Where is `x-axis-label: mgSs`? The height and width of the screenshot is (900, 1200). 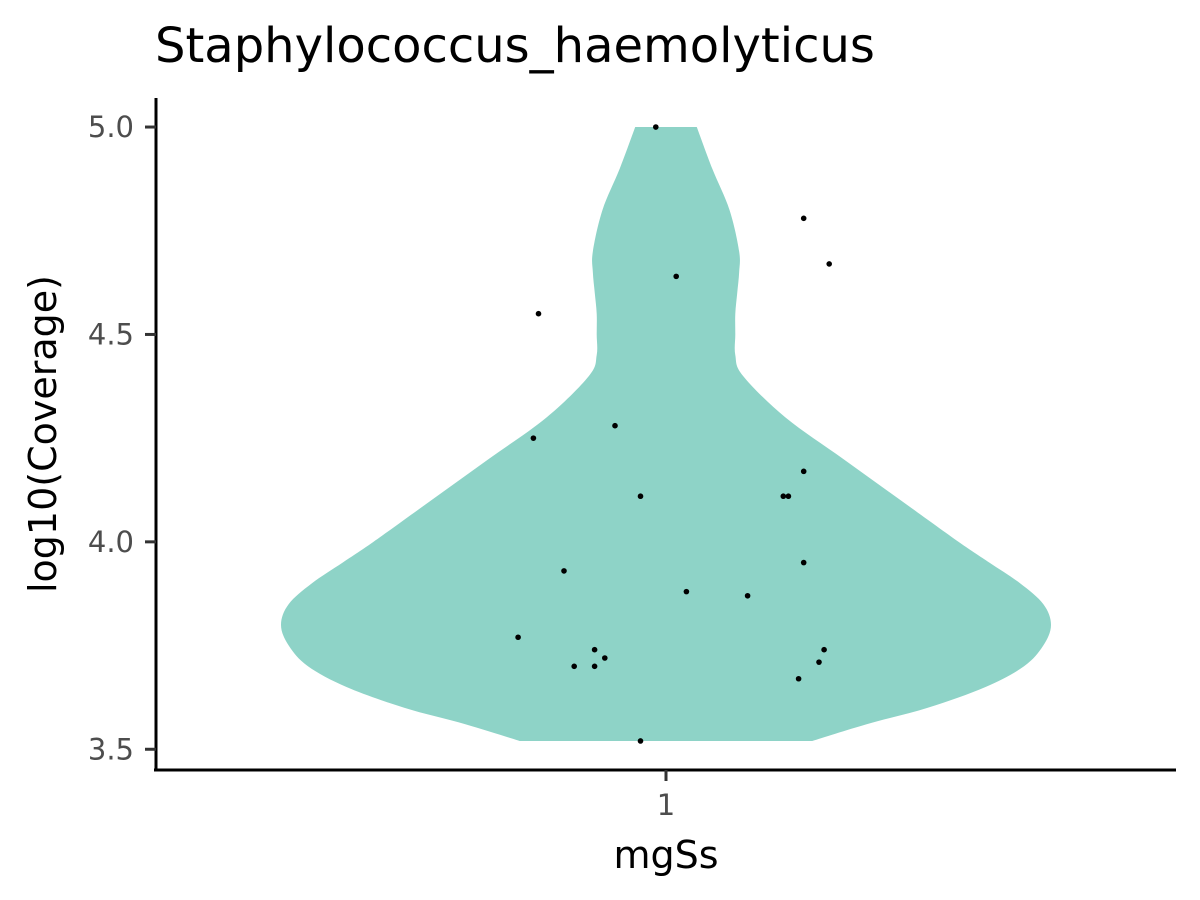 x-axis-label: mgSs is located at coordinates (665, 855).